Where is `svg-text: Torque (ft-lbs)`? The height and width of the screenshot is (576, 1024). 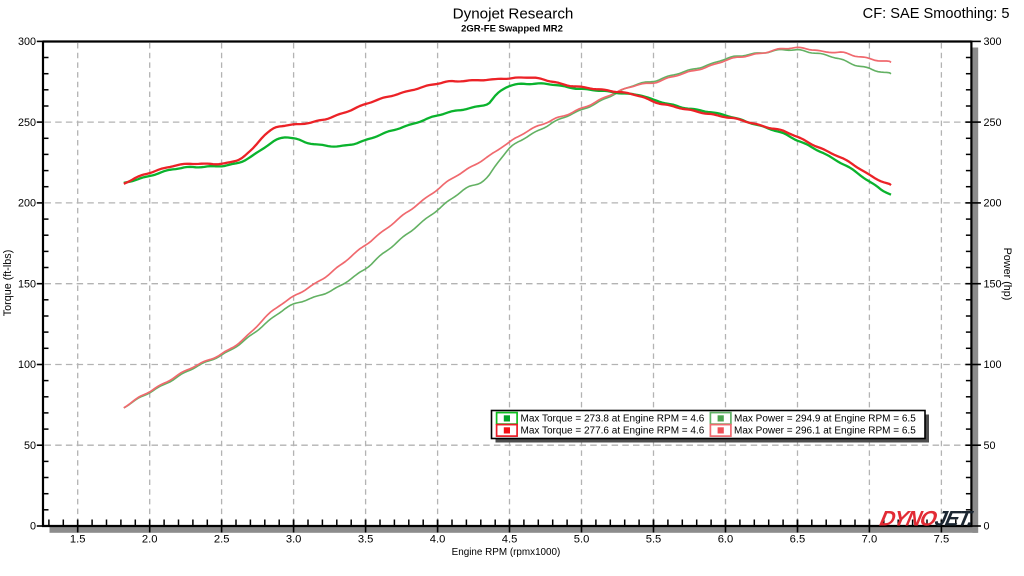
svg-text: Torque (ft-lbs) is located at coordinates (8, 283).